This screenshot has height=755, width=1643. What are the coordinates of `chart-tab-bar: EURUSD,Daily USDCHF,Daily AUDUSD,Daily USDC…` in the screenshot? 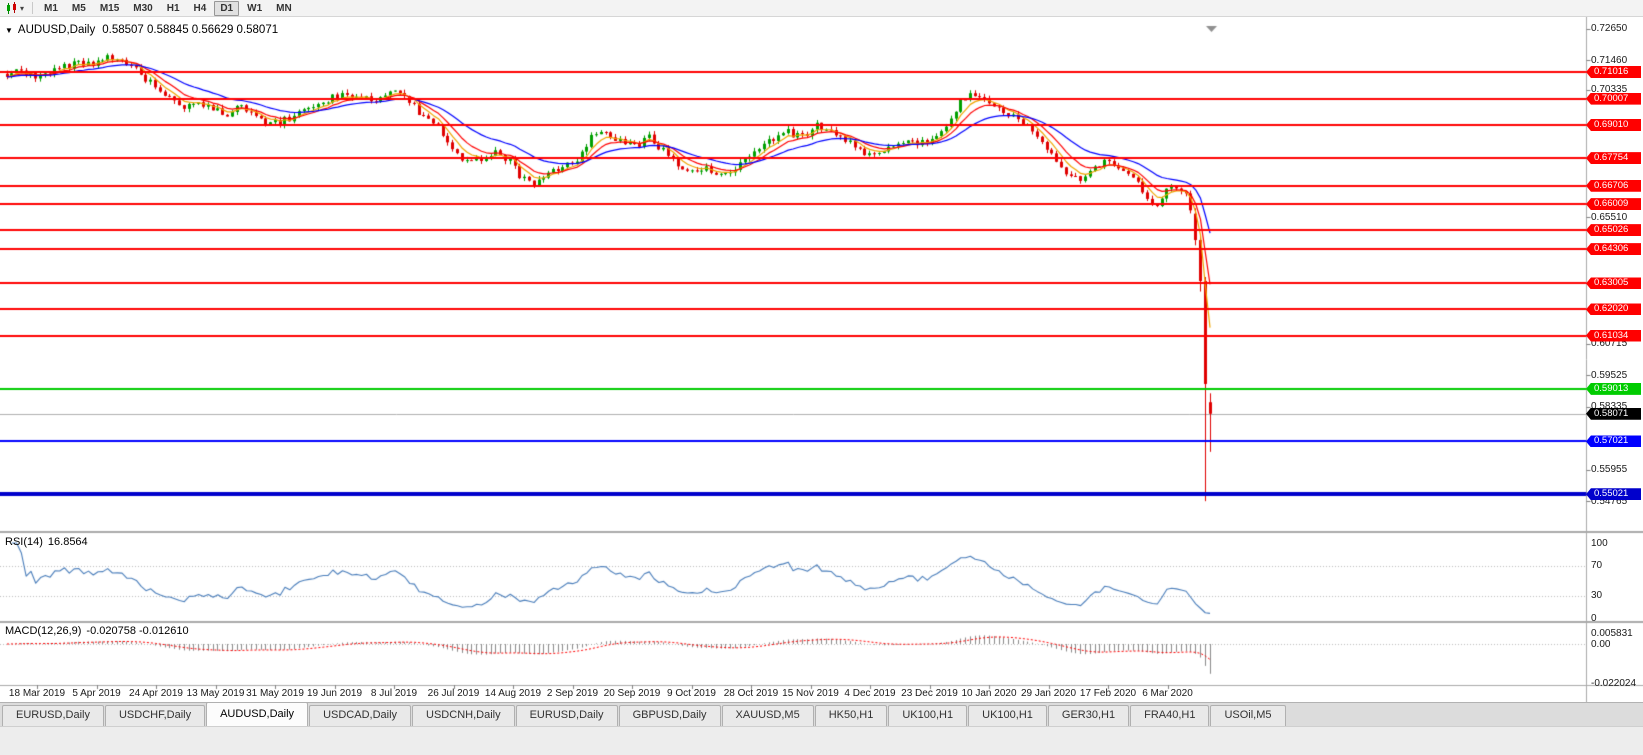 It's located at (821, 714).